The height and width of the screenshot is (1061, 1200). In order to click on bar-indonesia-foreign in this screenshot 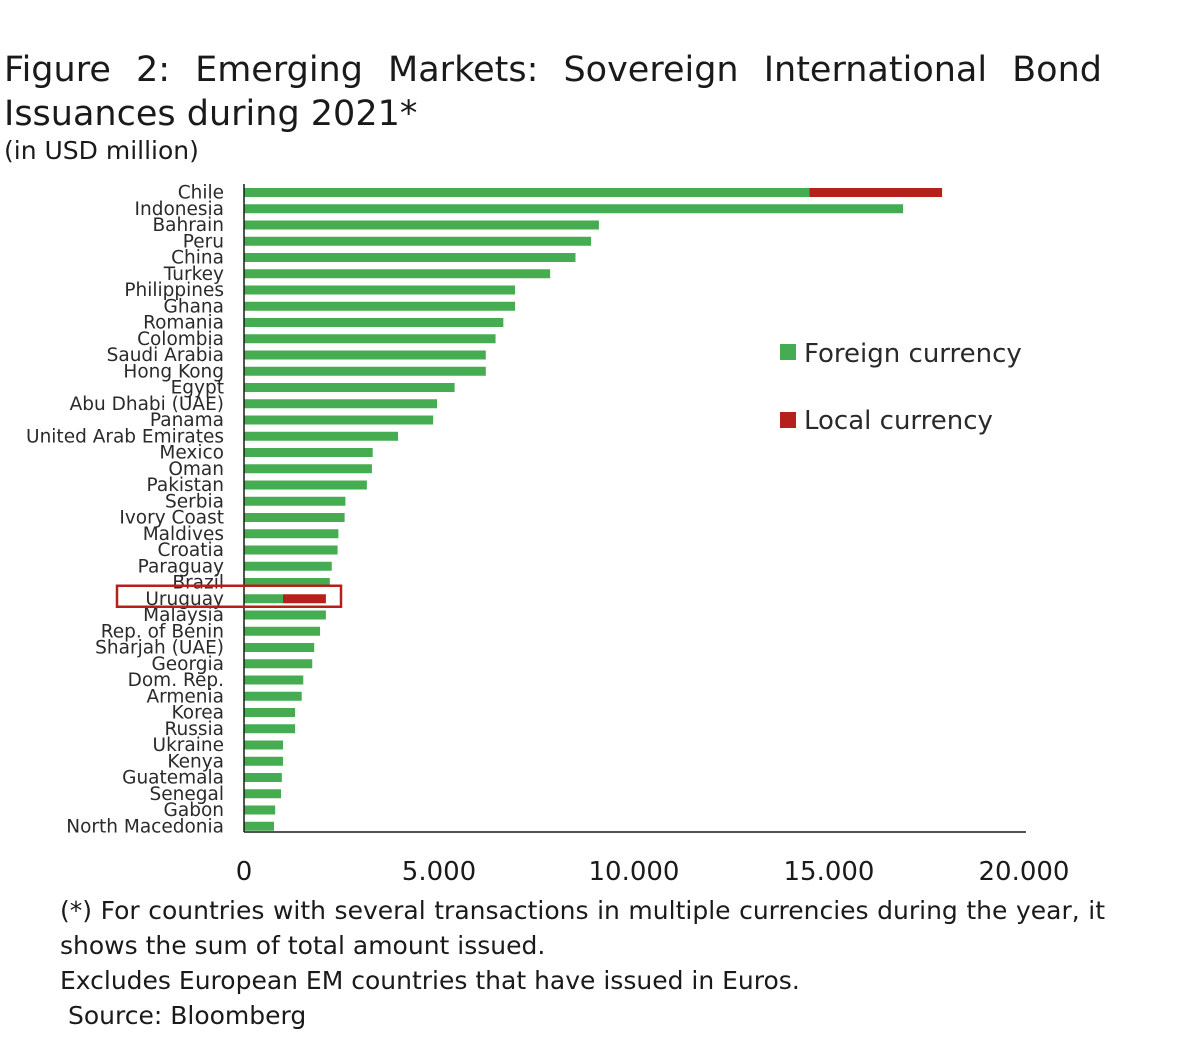, I will do `click(574, 209)`.